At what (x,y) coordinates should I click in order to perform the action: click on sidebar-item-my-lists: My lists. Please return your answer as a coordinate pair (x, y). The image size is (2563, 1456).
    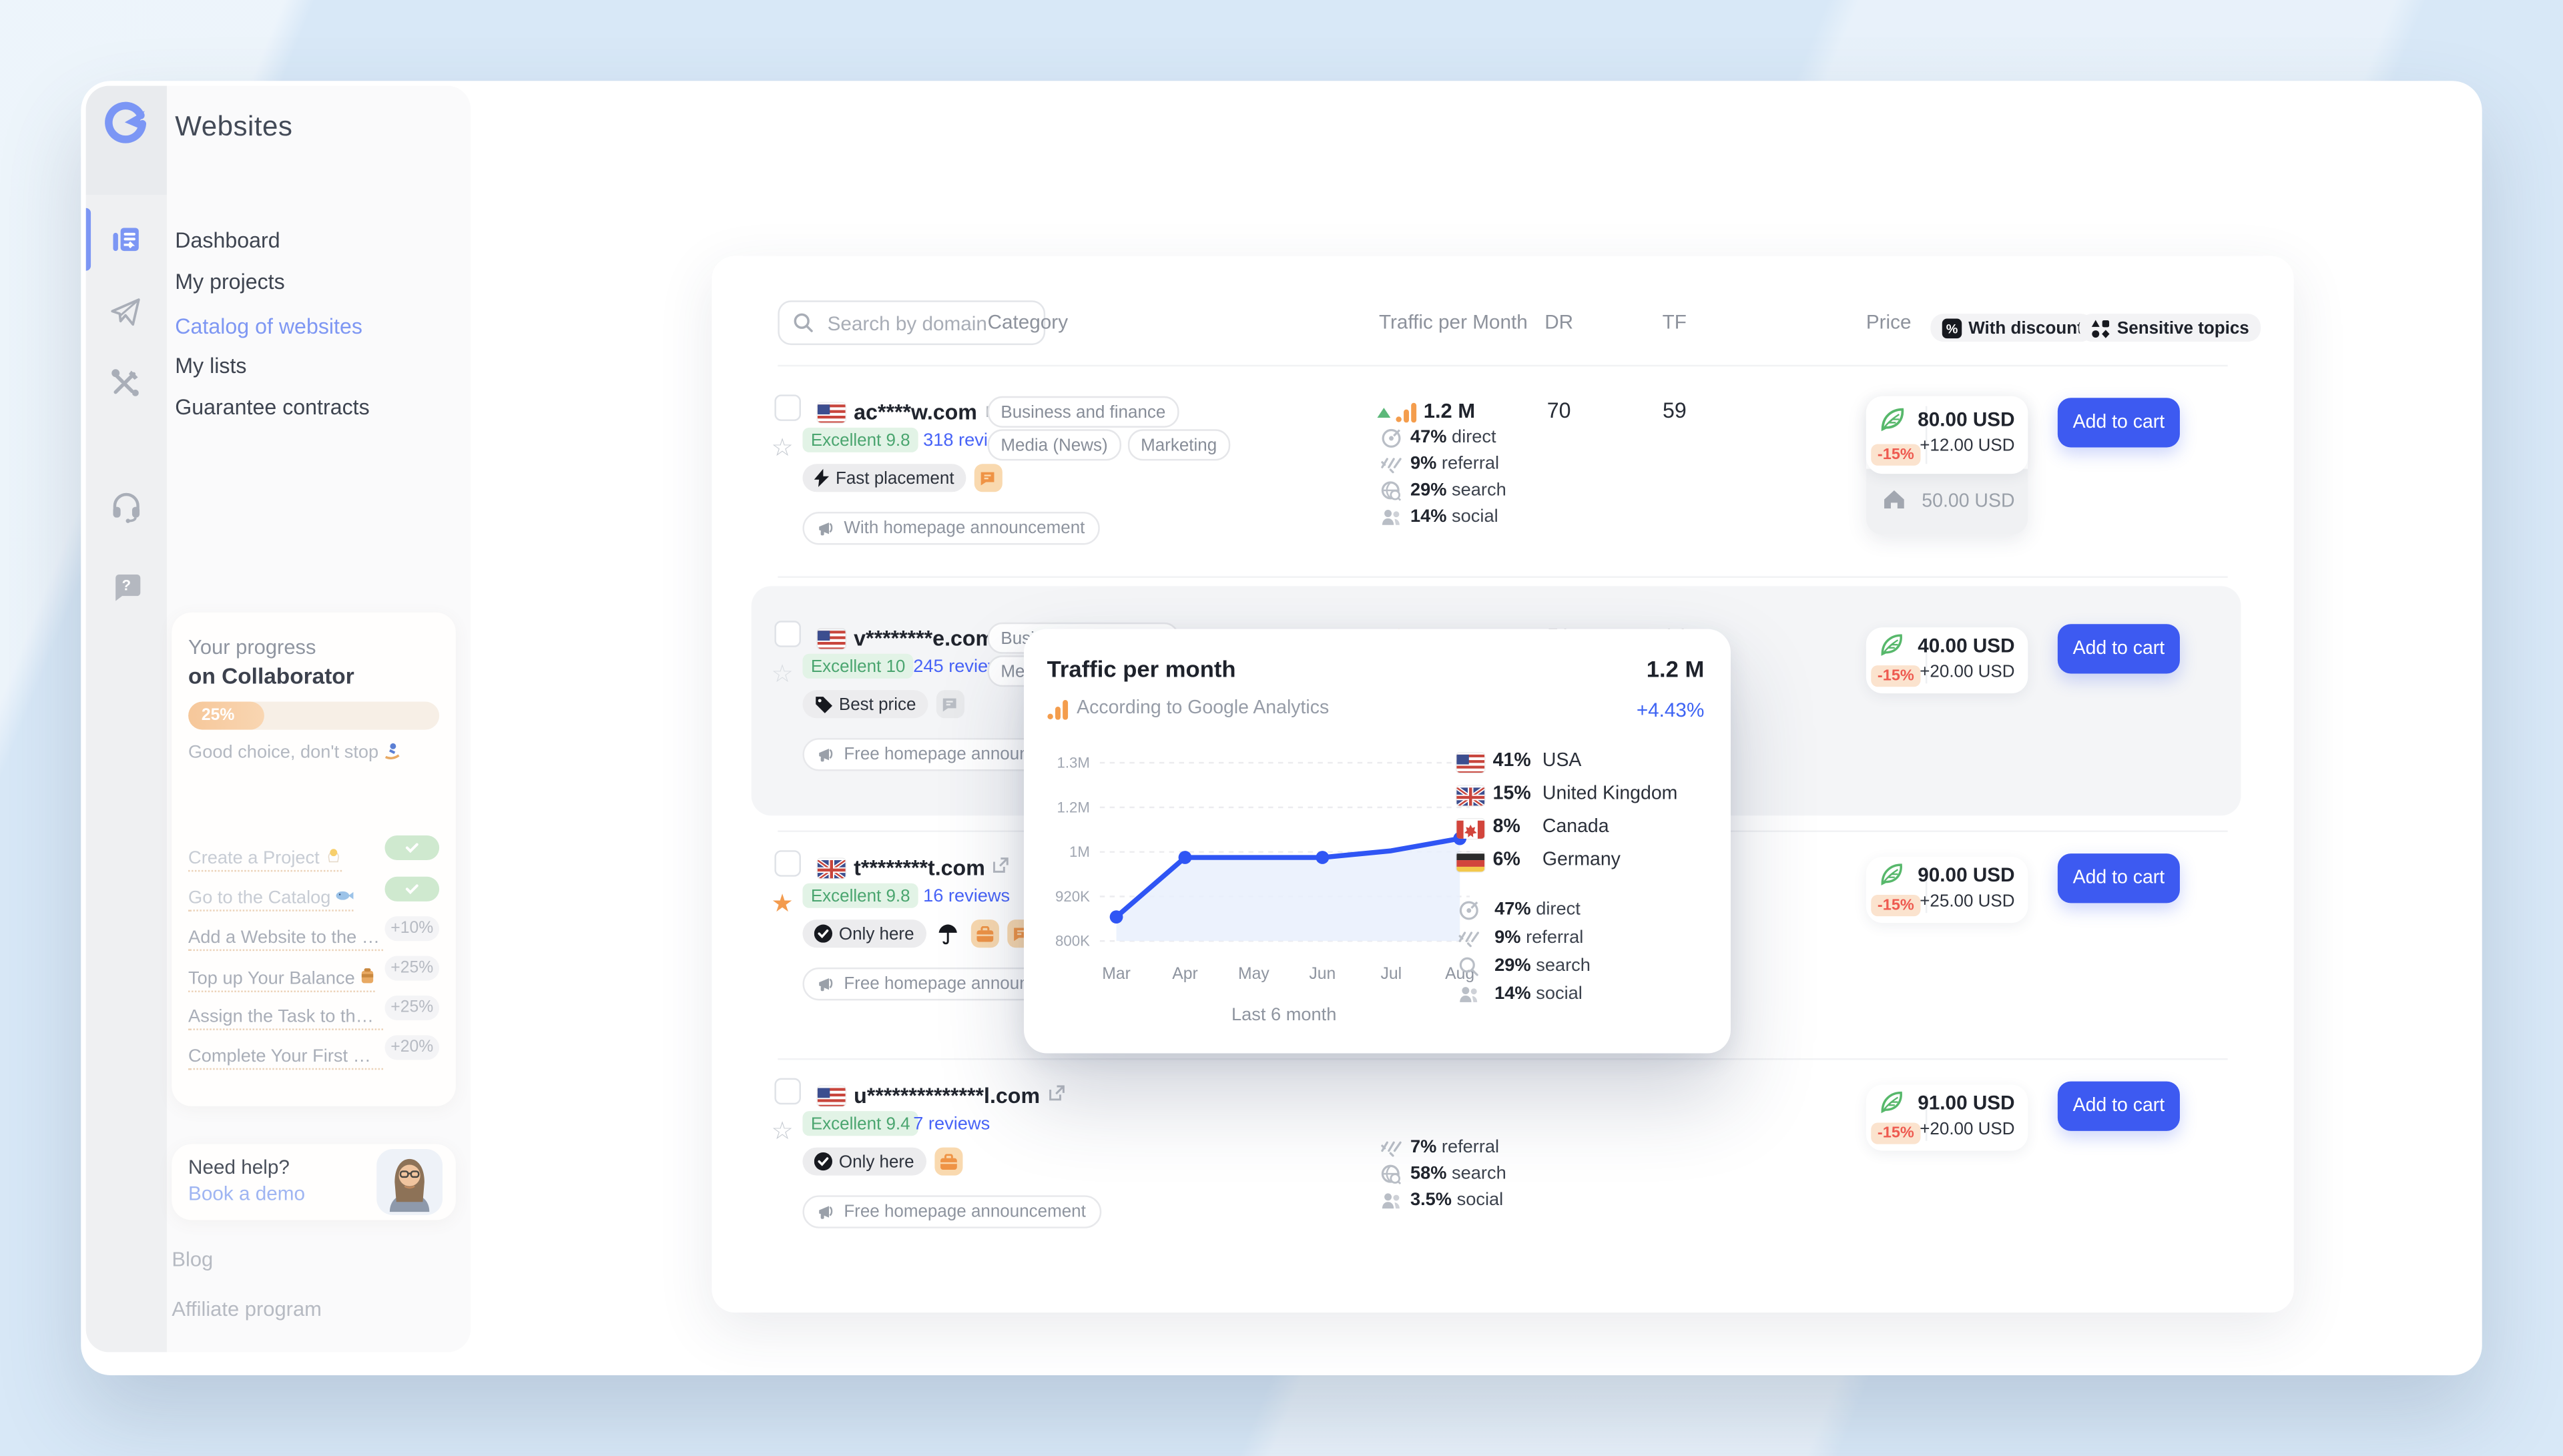
    Looking at the image, I should click on (211, 365).